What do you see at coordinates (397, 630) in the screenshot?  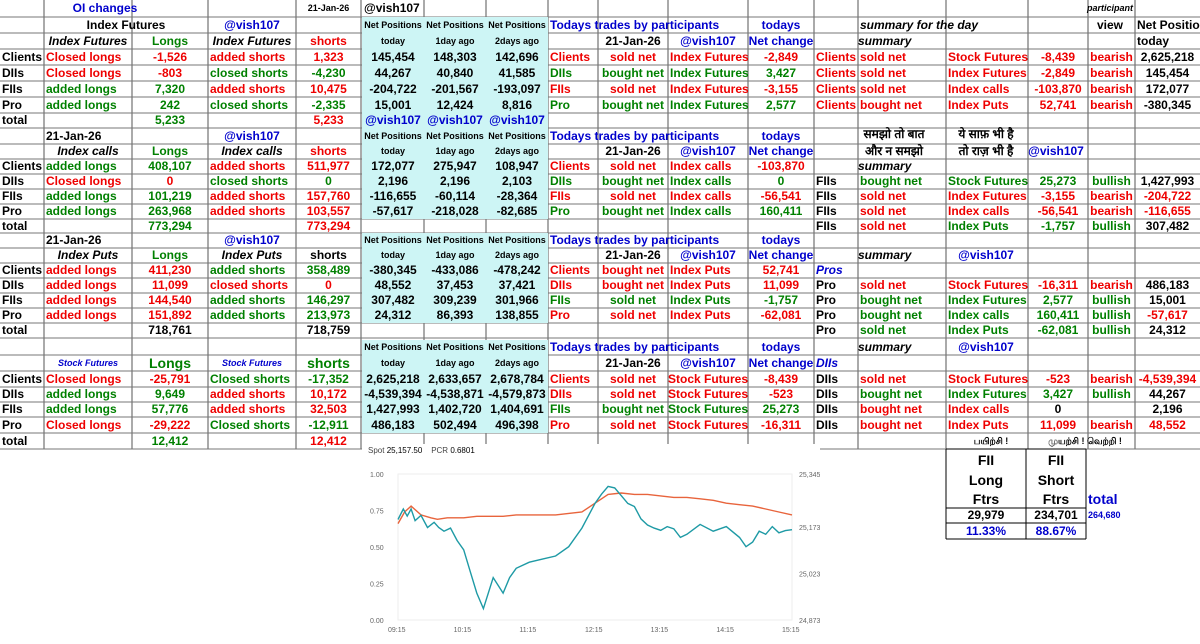 I see `x-tick-label: 09:15` at bounding box center [397, 630].